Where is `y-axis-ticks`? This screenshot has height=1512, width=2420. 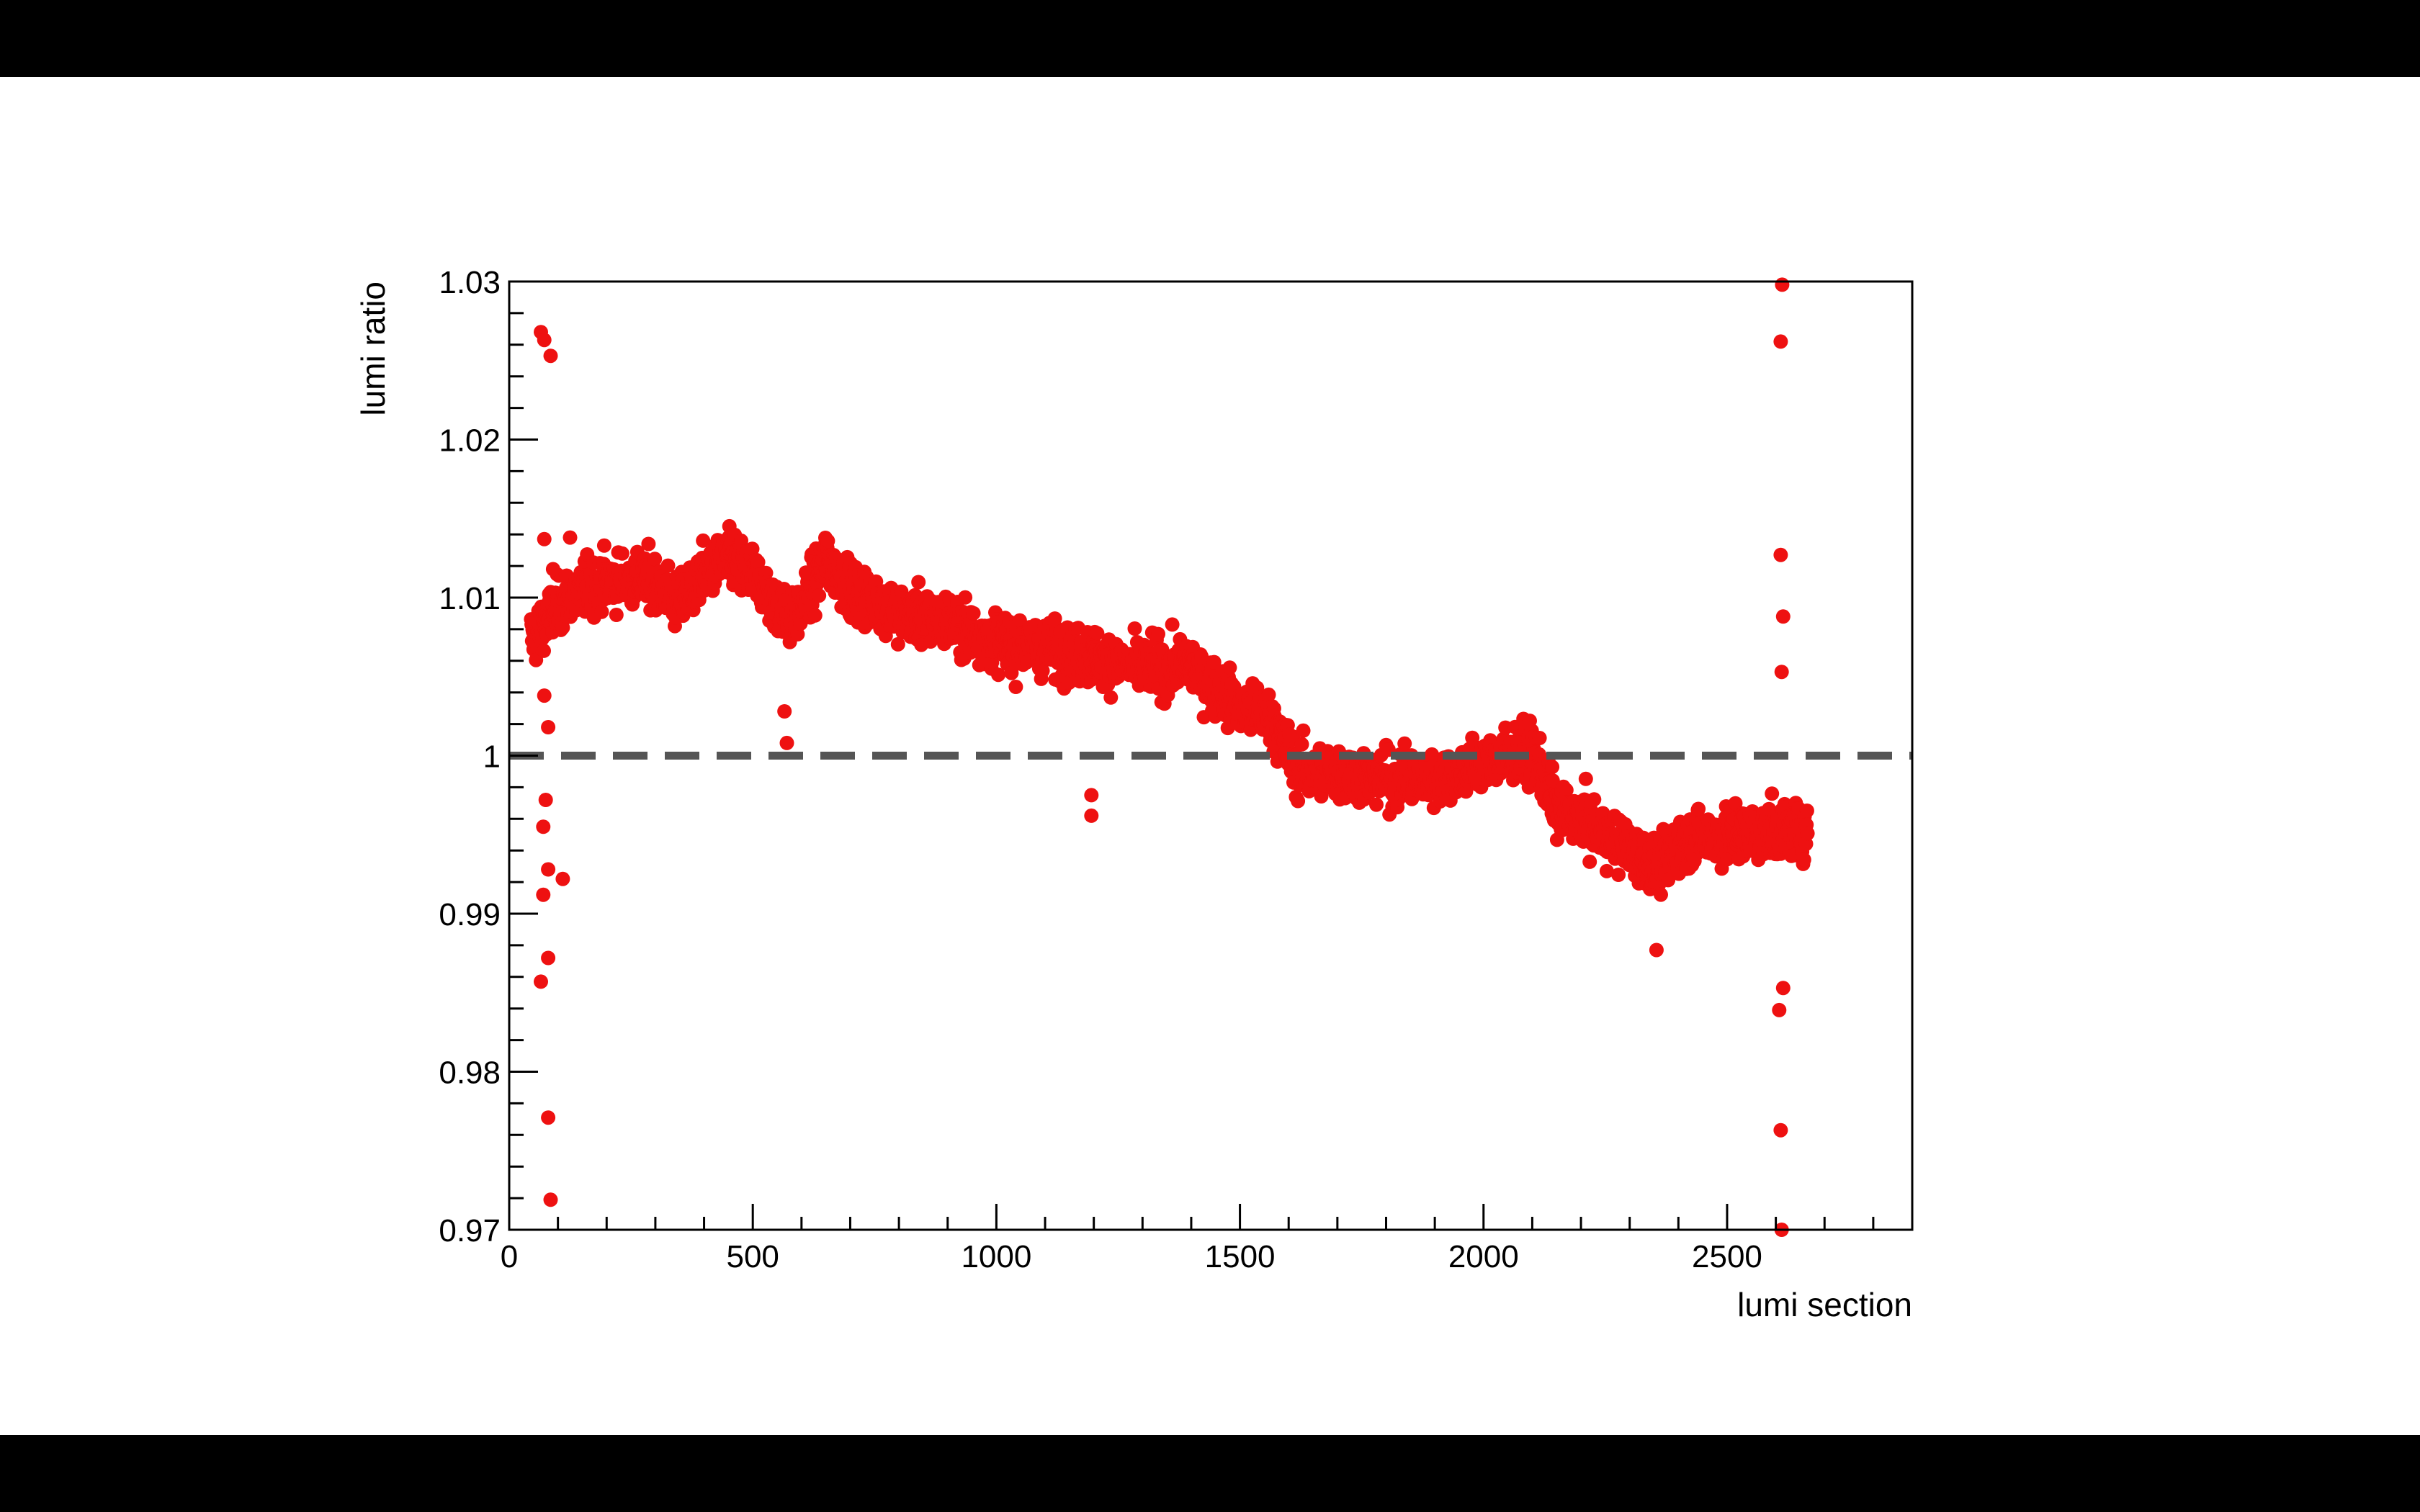
y-axis-ticks is located at coordinates (523, 755).